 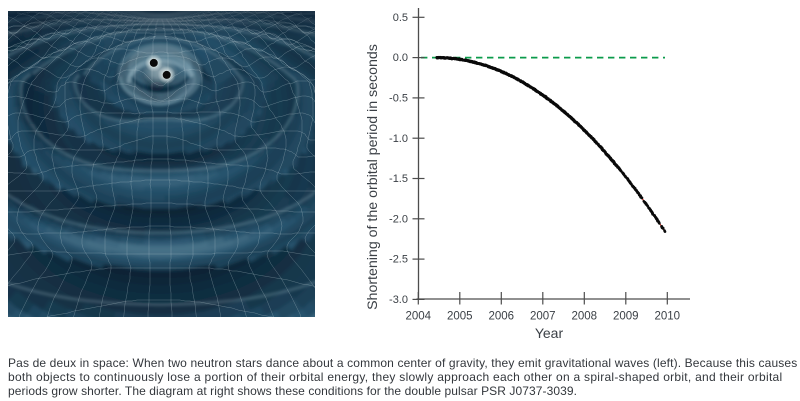 I want to click on svg-text: 2009, so click(x=626, y=317).